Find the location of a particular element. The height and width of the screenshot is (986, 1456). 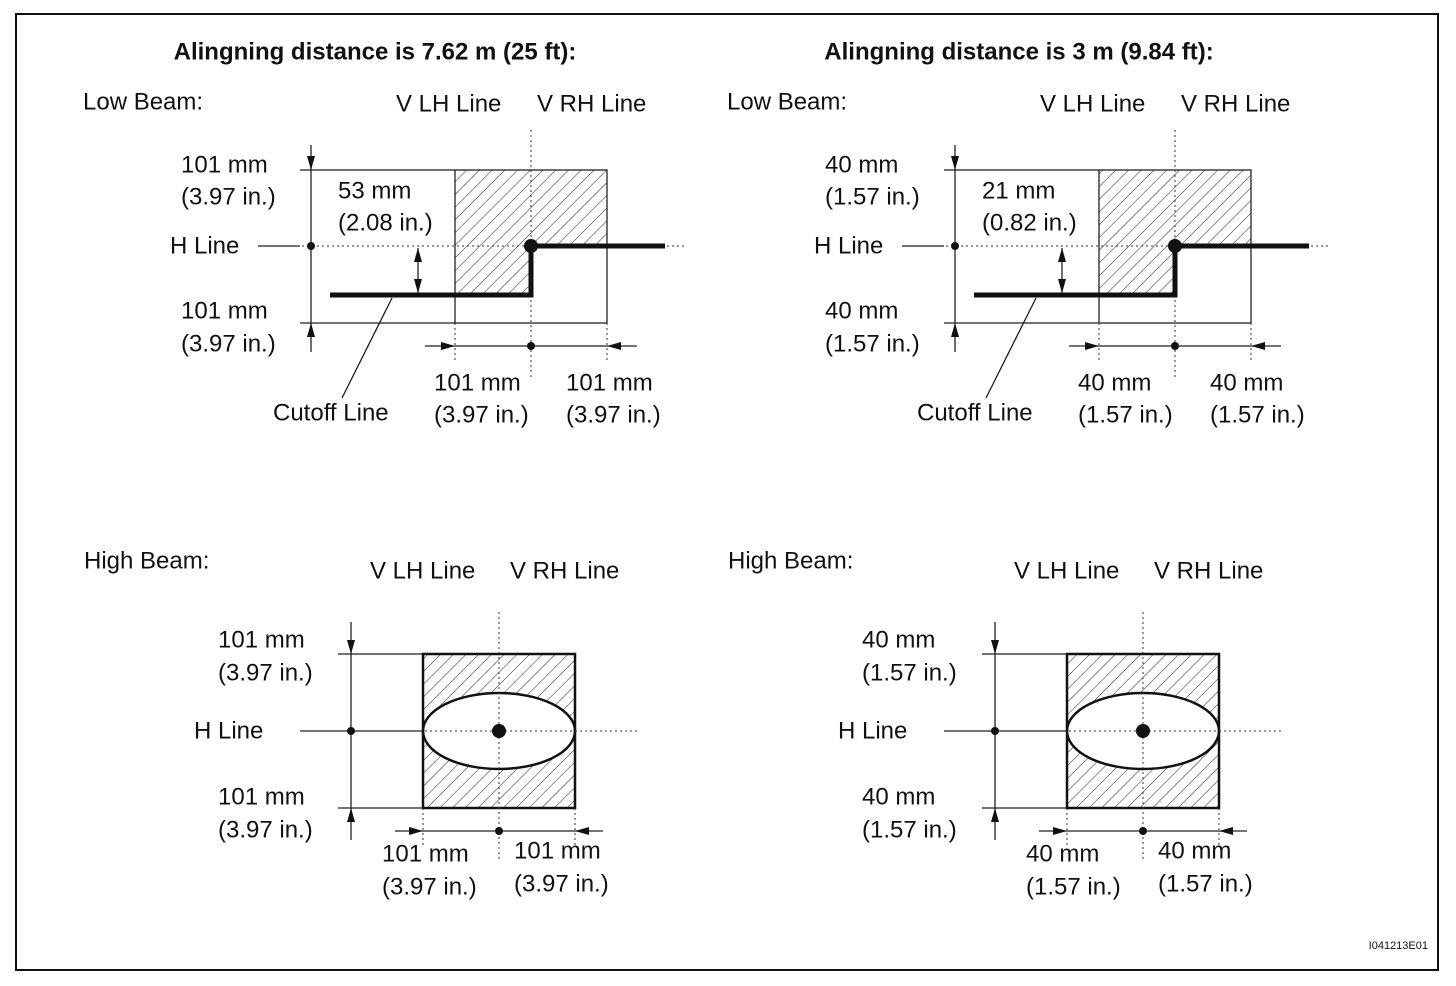

dim-label: (2.08 in.) is located at coordinates (385, 222).